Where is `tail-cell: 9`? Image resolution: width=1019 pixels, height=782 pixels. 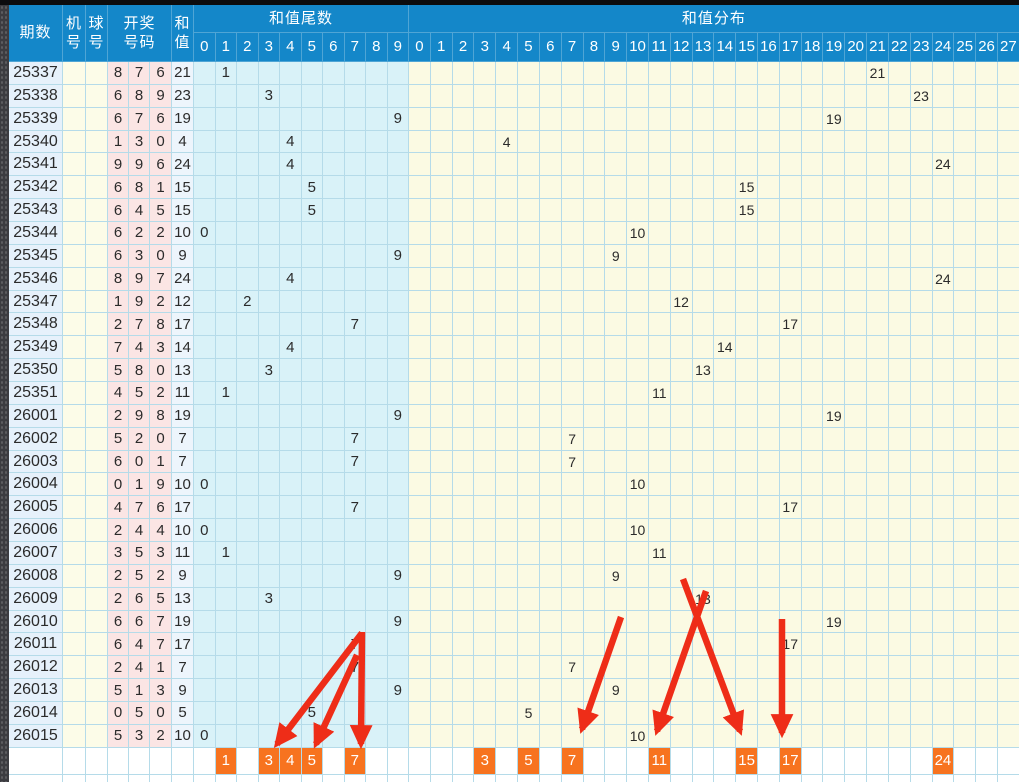
tail-cell: 9 is located at coordinates (398, 576).